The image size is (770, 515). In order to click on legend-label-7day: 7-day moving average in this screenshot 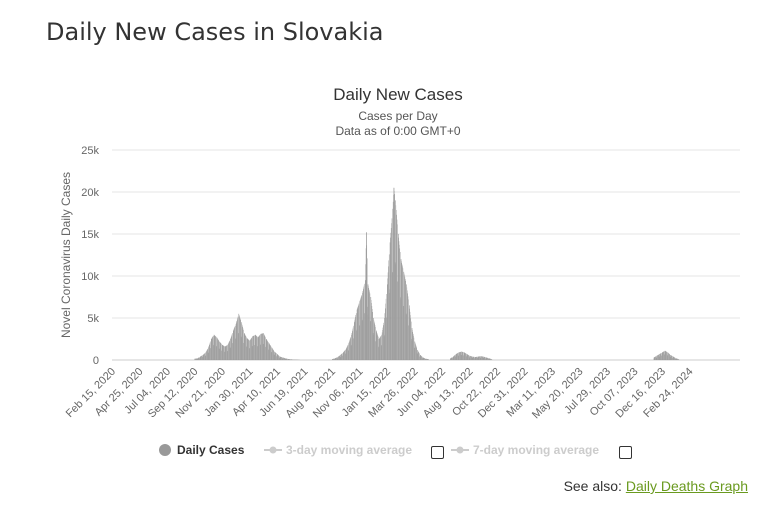, I will do `click(536, 450)`.